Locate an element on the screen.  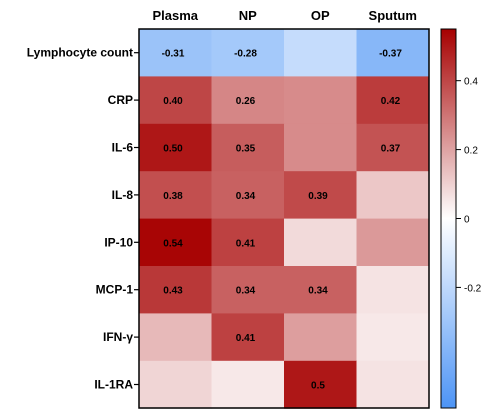
cell-value-label: 0.38 is located at coordinates (173, 196).